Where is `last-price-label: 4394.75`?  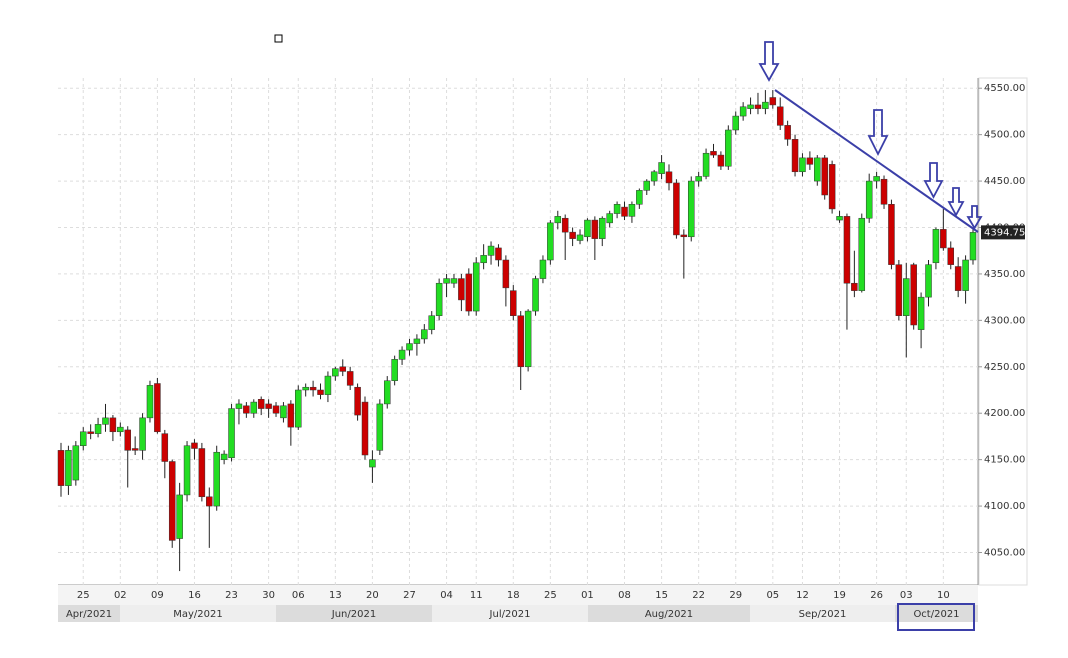
last-price-label: 4394.75 is located at coordinates (1004, 232).